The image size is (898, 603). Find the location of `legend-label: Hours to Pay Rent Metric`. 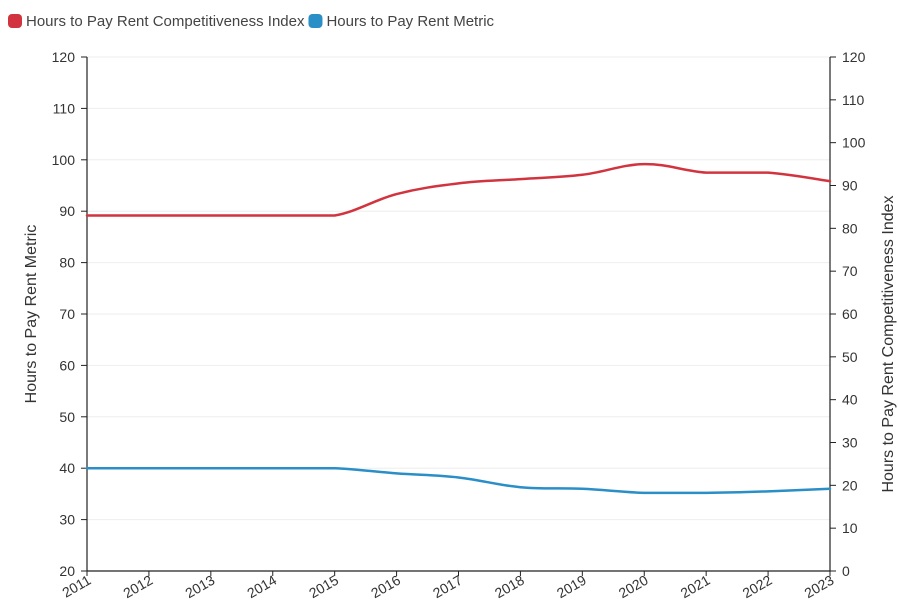

legend-label: Hours to Pay Rent Metric is located at coordinates (410, 21).